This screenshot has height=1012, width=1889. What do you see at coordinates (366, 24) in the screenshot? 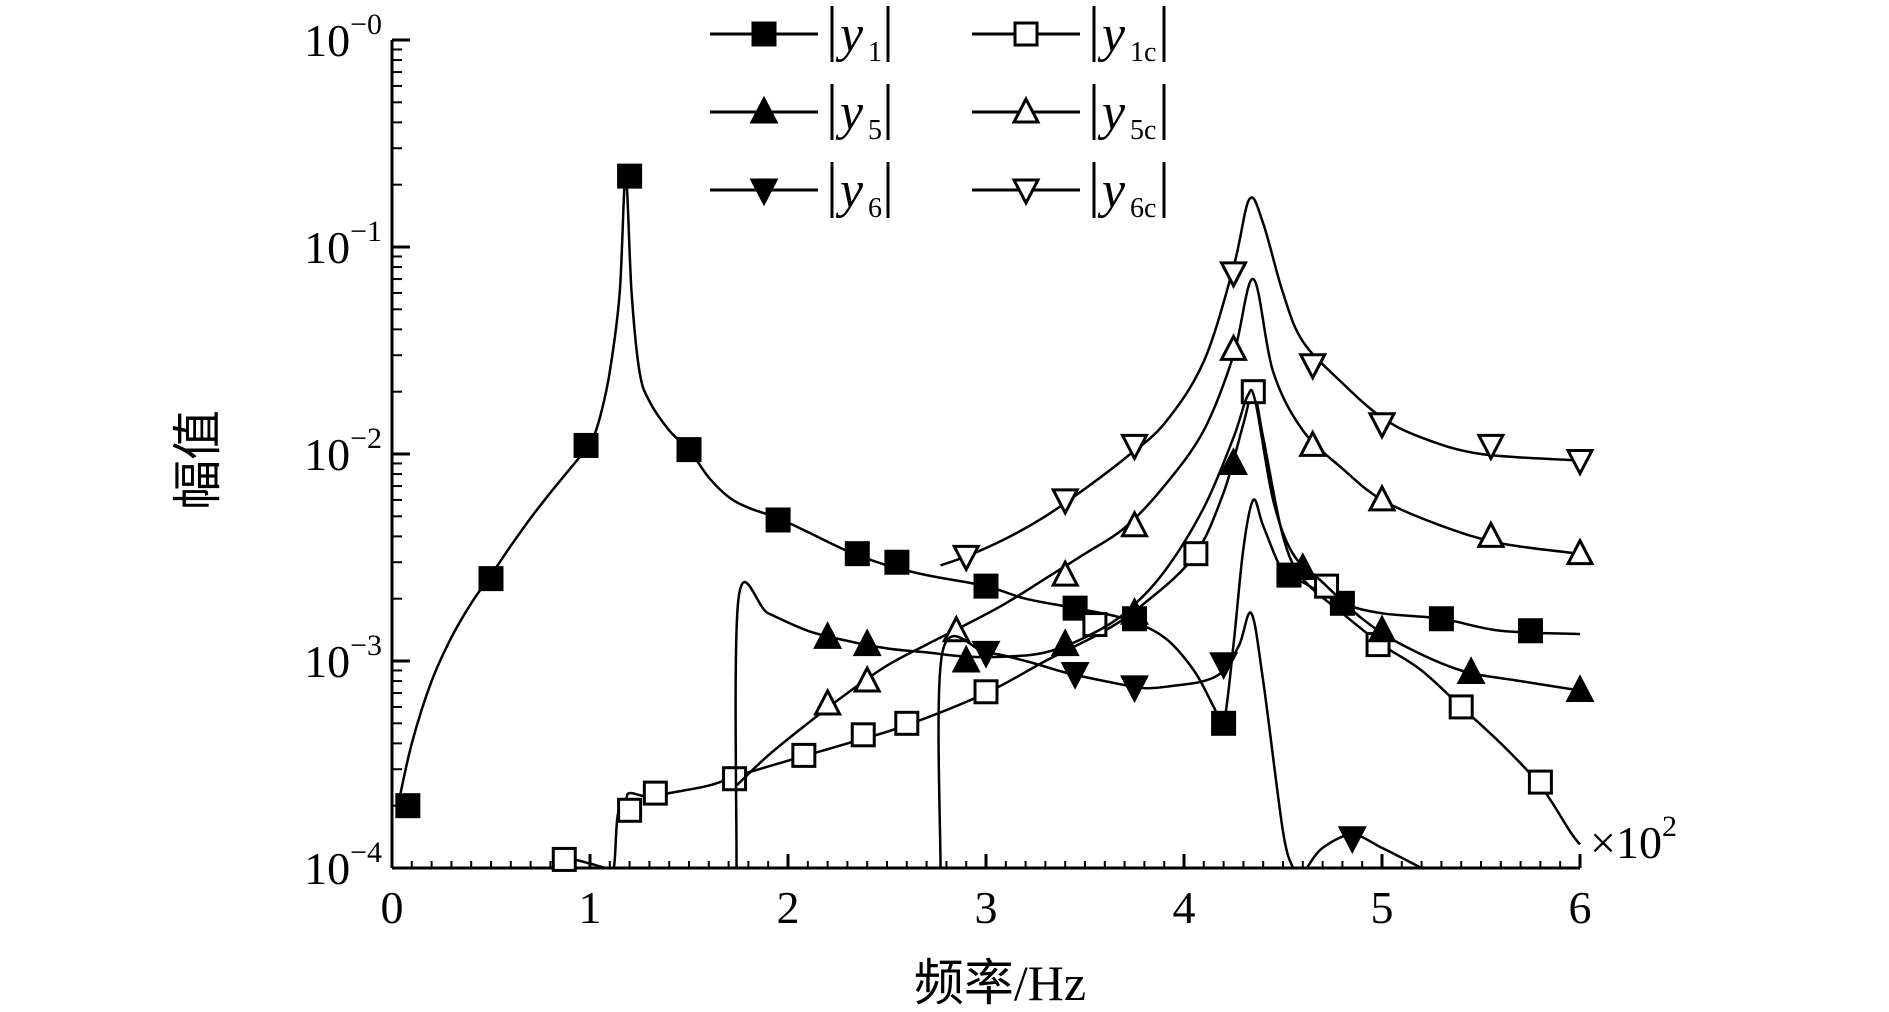
I see `y-tick-exponent: −0` at bounding box center [366, 24].